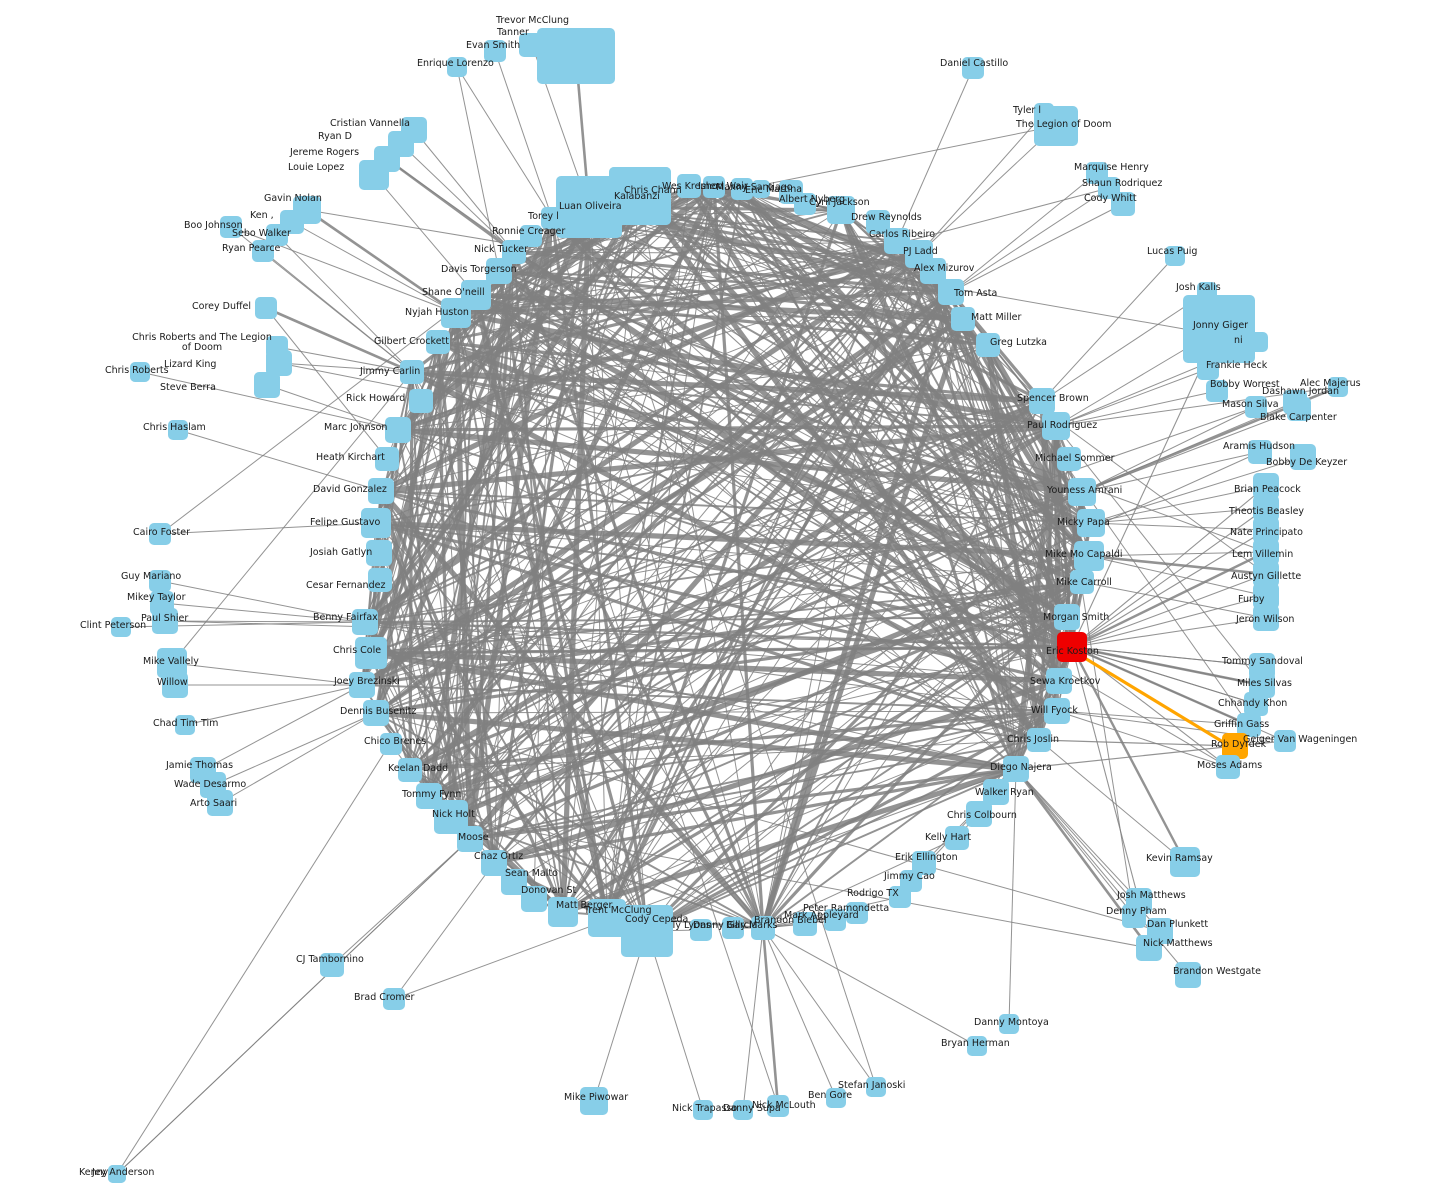 The height and width of the screenshot is (1200, 1440). I want to click on graph-node-heath-kirchart, so click(387, 459).